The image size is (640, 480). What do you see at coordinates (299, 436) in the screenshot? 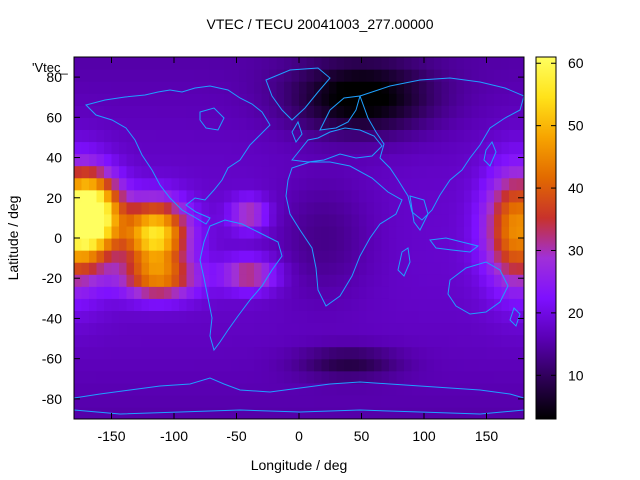
I see `x-tick-label: 0` at bounding box center [299, 436].